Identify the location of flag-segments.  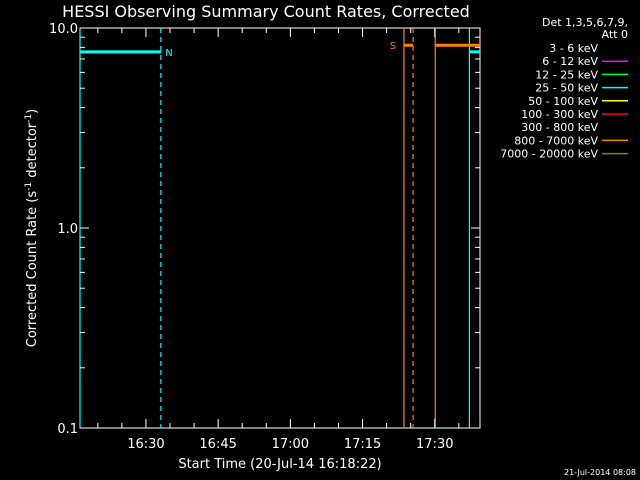
(280, 48).